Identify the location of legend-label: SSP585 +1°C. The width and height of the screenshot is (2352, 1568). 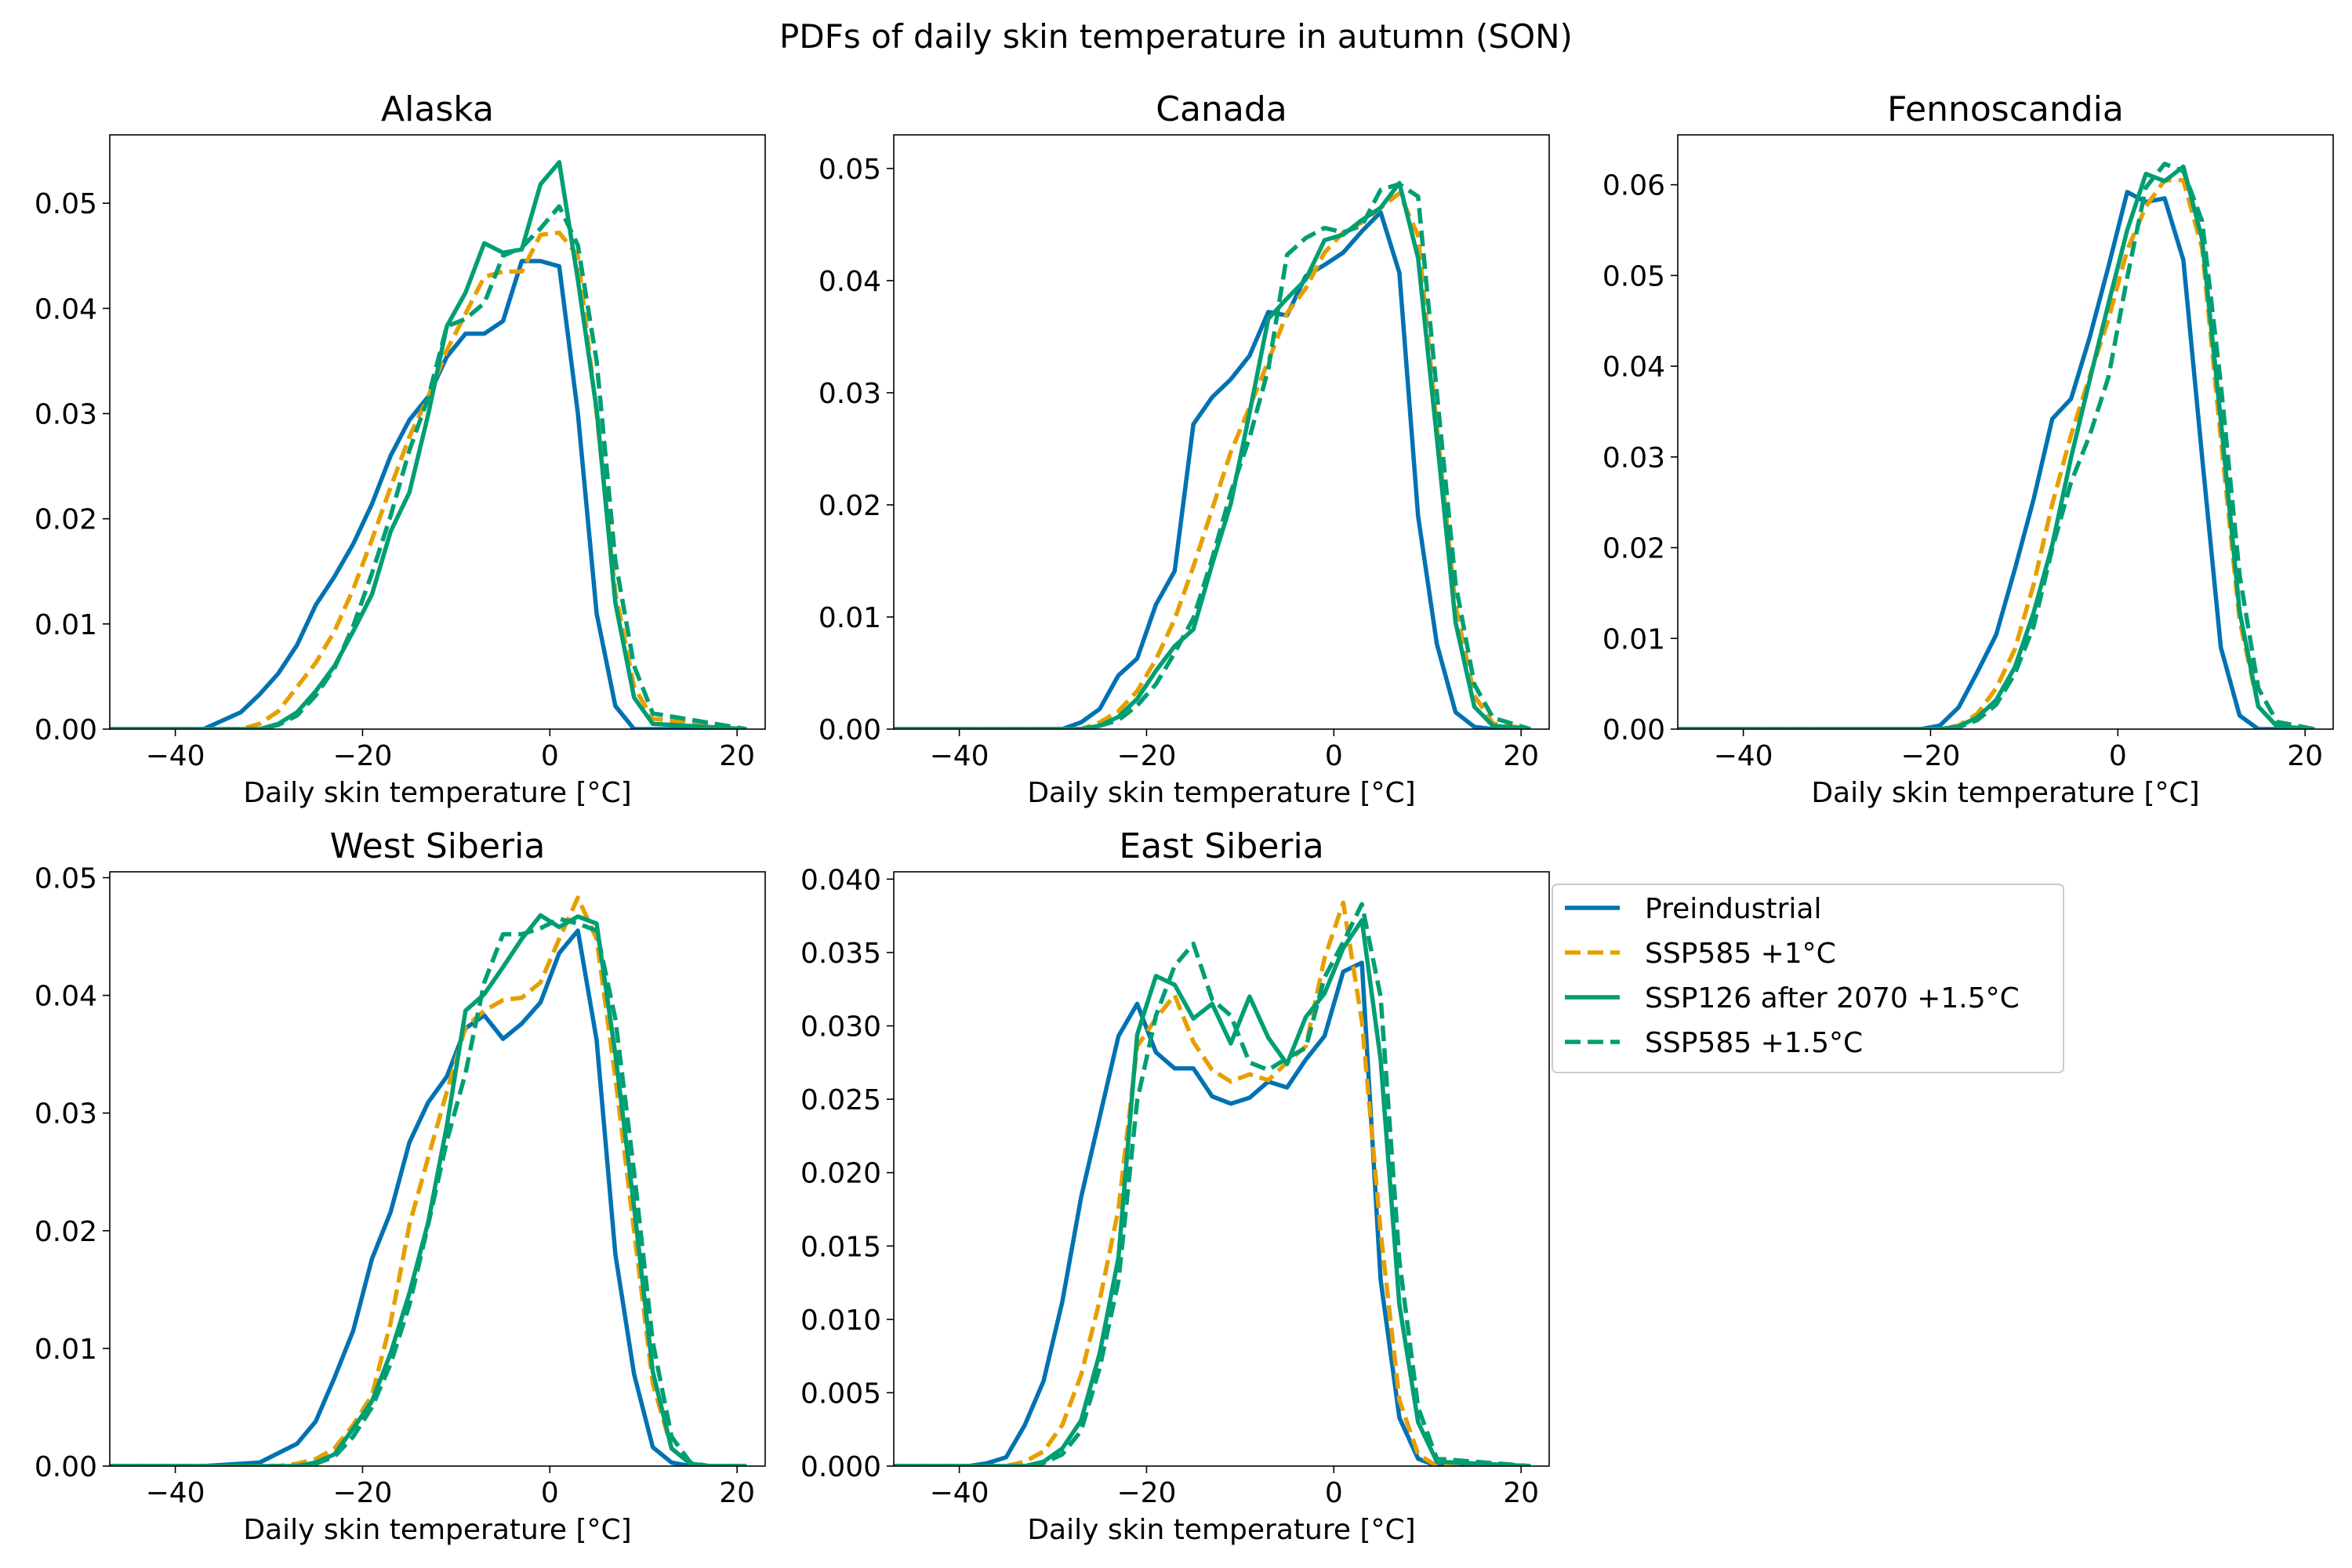
(1740, 954).